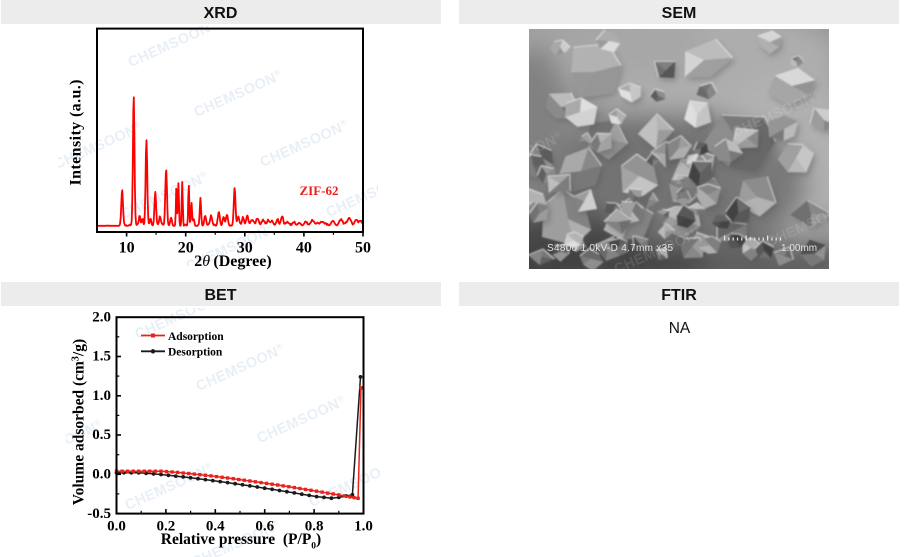 The height and width of the screenshot is (557, 914). I want to click on svg-text: 10, so click(127, 248).